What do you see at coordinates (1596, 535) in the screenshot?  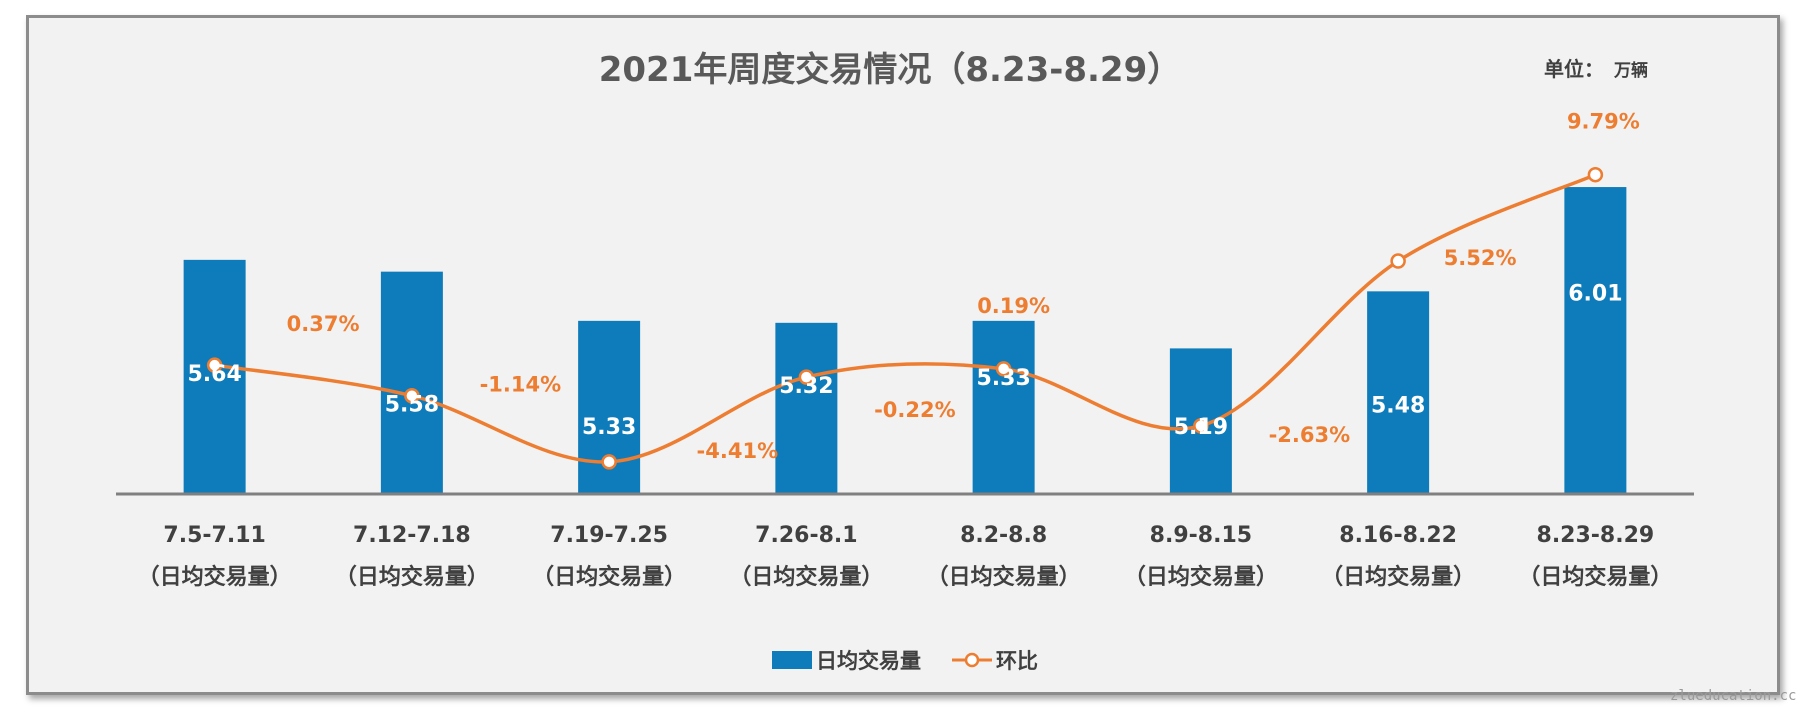 I see `x-tick-label-7: 8.23-8.29` at bounding box center [1596, 535].